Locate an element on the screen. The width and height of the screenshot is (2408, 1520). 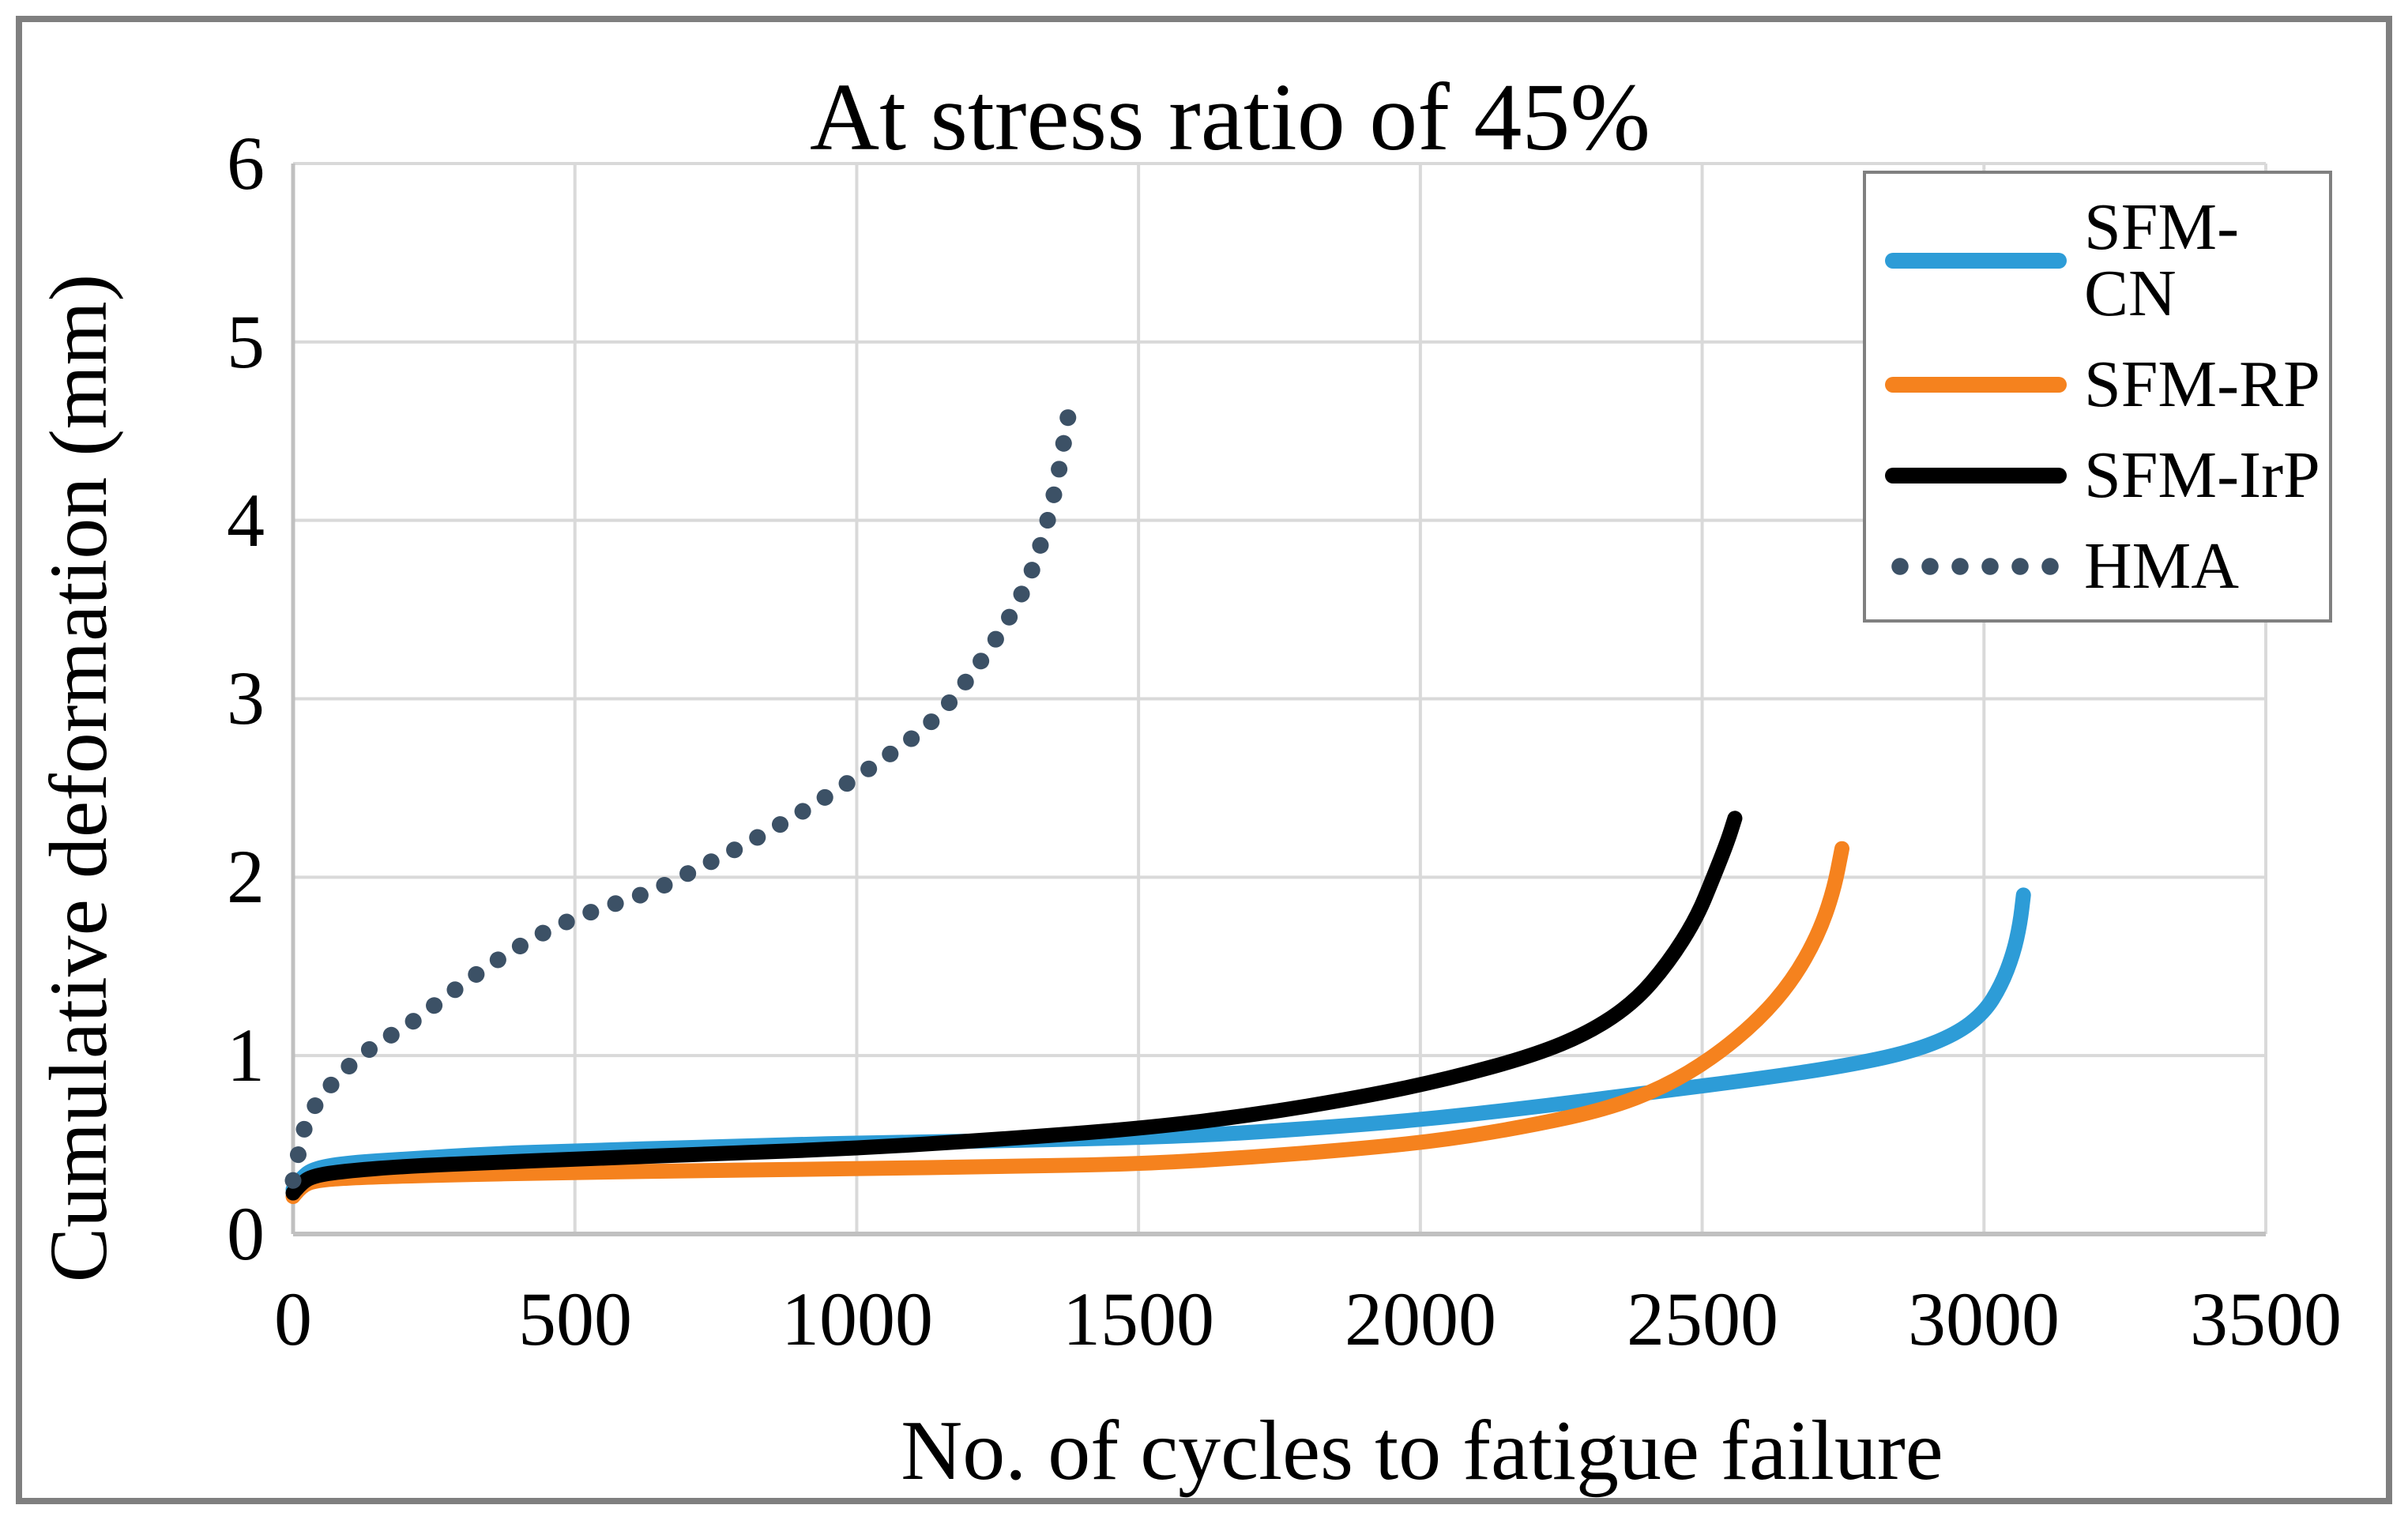
legend-item-sfm-rp: SFM-RP is located at coordinates (2097, 384).